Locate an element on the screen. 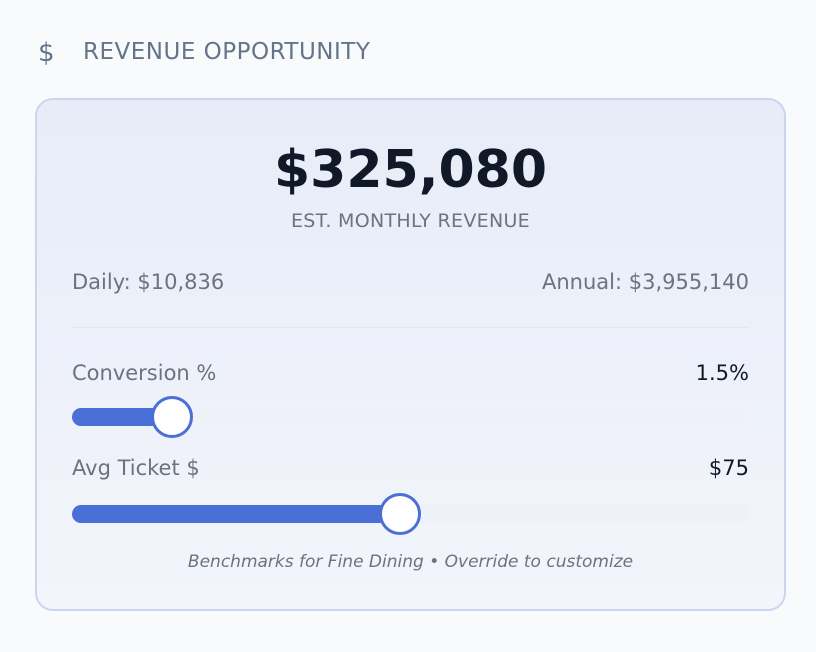  header-icon: $ is located at coordinates (46, 53).